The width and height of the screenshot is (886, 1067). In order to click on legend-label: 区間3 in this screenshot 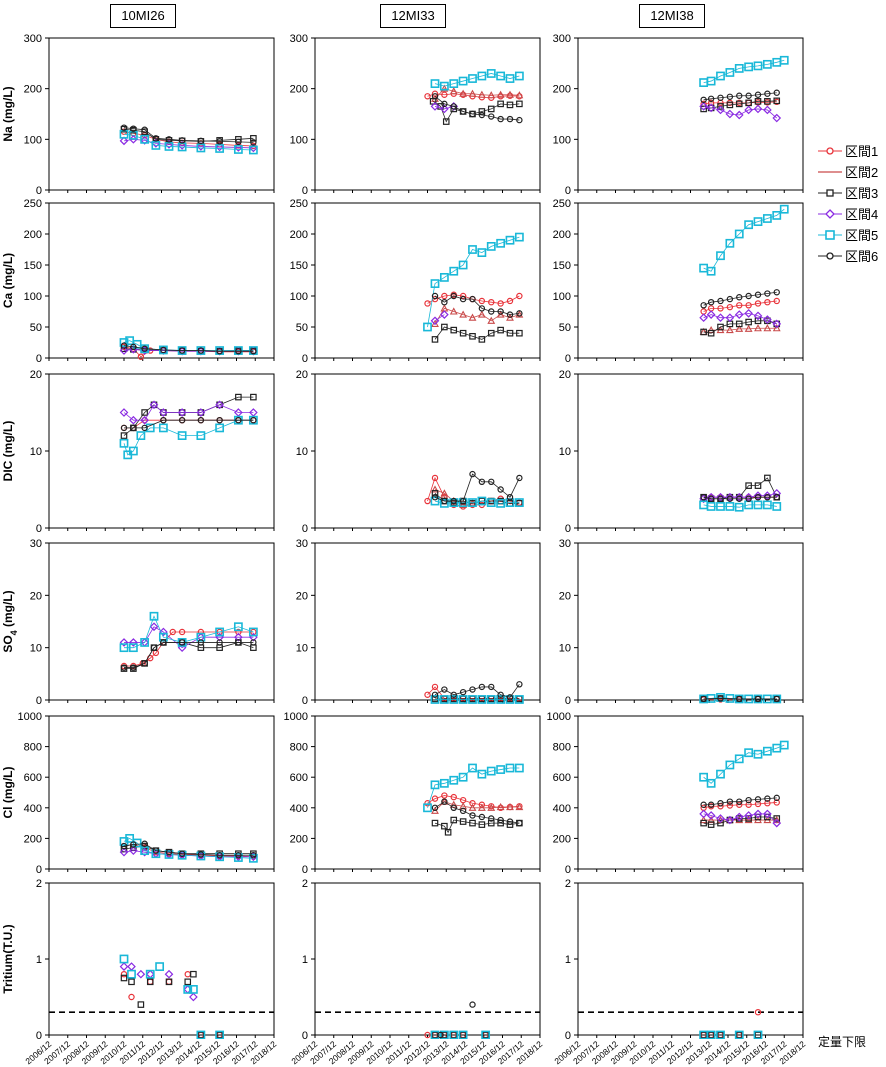, I will do `click(862, 193)`.